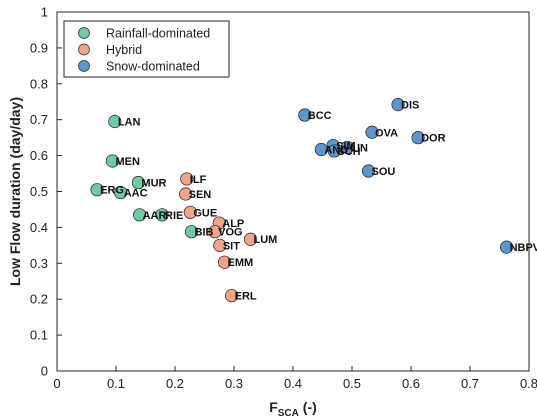 This screenshot has height=420, width=537. I want to click on point-rainfall-dominated-aar, so click(140, 215).